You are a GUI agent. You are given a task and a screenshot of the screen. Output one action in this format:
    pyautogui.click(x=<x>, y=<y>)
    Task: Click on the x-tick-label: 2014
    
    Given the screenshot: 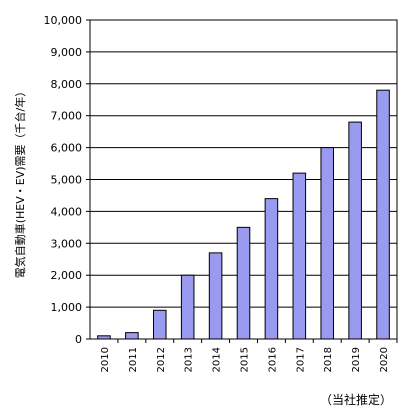 What is the action you would take?
    pyautogui.click(x=217, y=359)
    